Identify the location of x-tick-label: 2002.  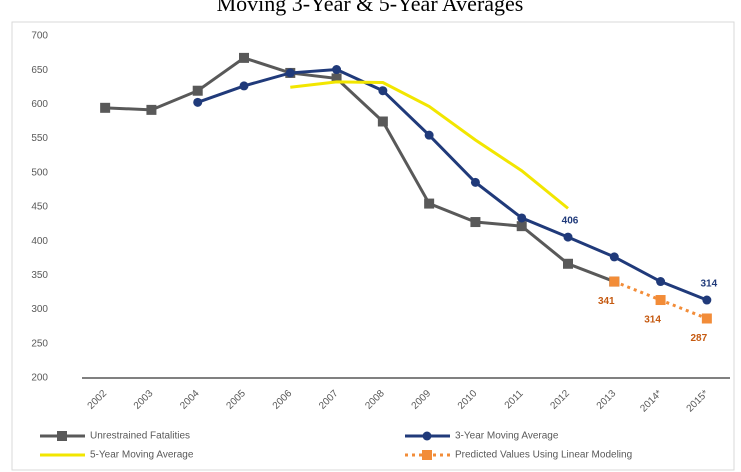
(98, 400).